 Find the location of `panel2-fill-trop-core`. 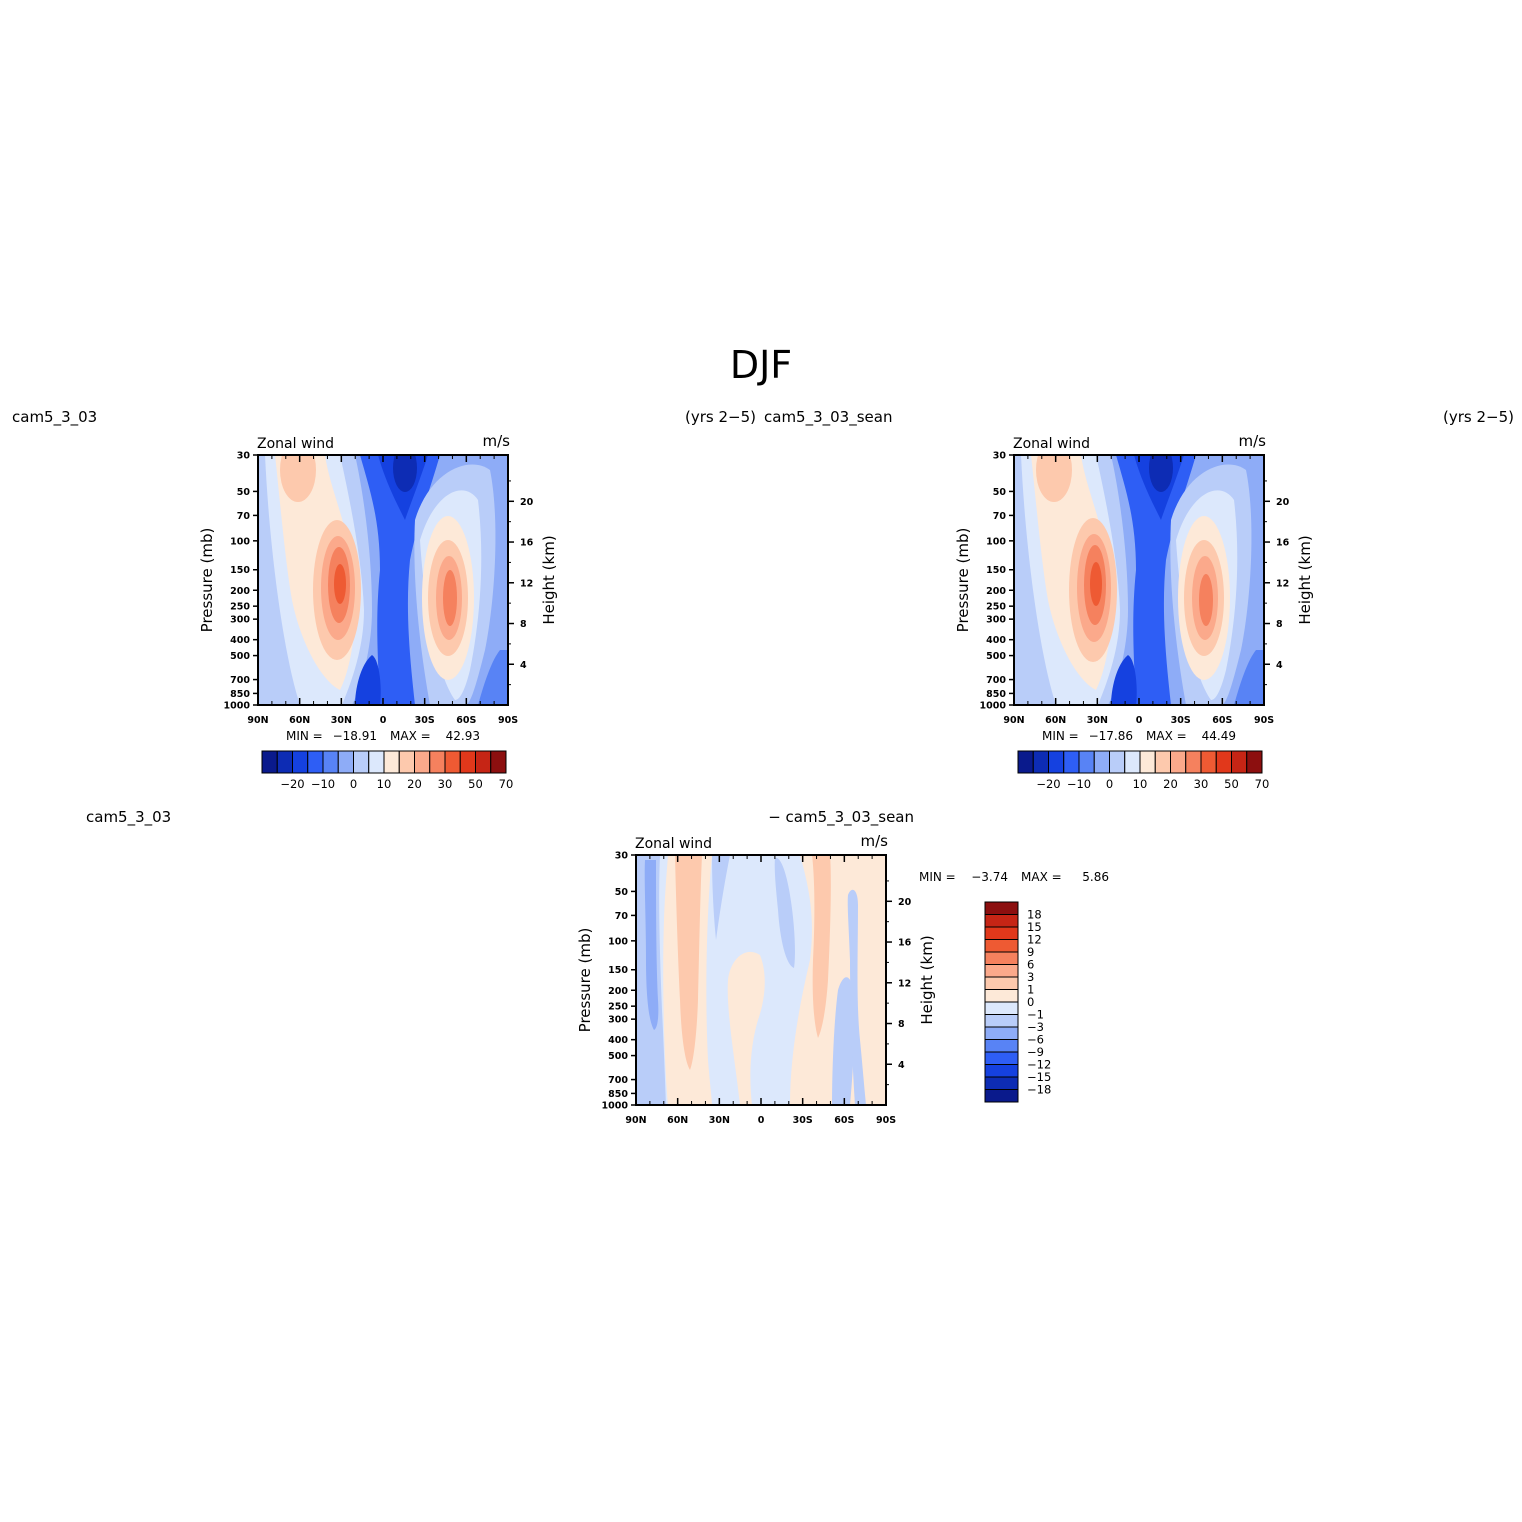

panel2-fill-trop-core is located at coordinates (1161, 473).